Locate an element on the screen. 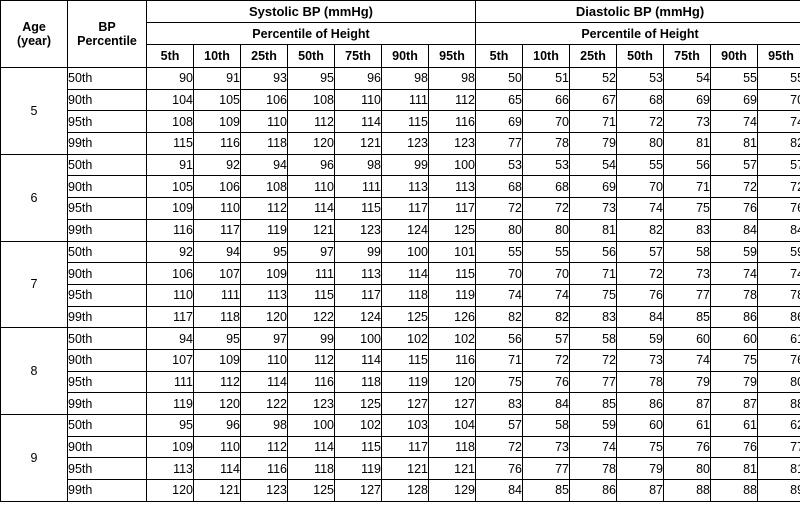 This screenshot has width=800, height=509. diastolic-height-col-header: 50th is located at coordinates (640, 56).